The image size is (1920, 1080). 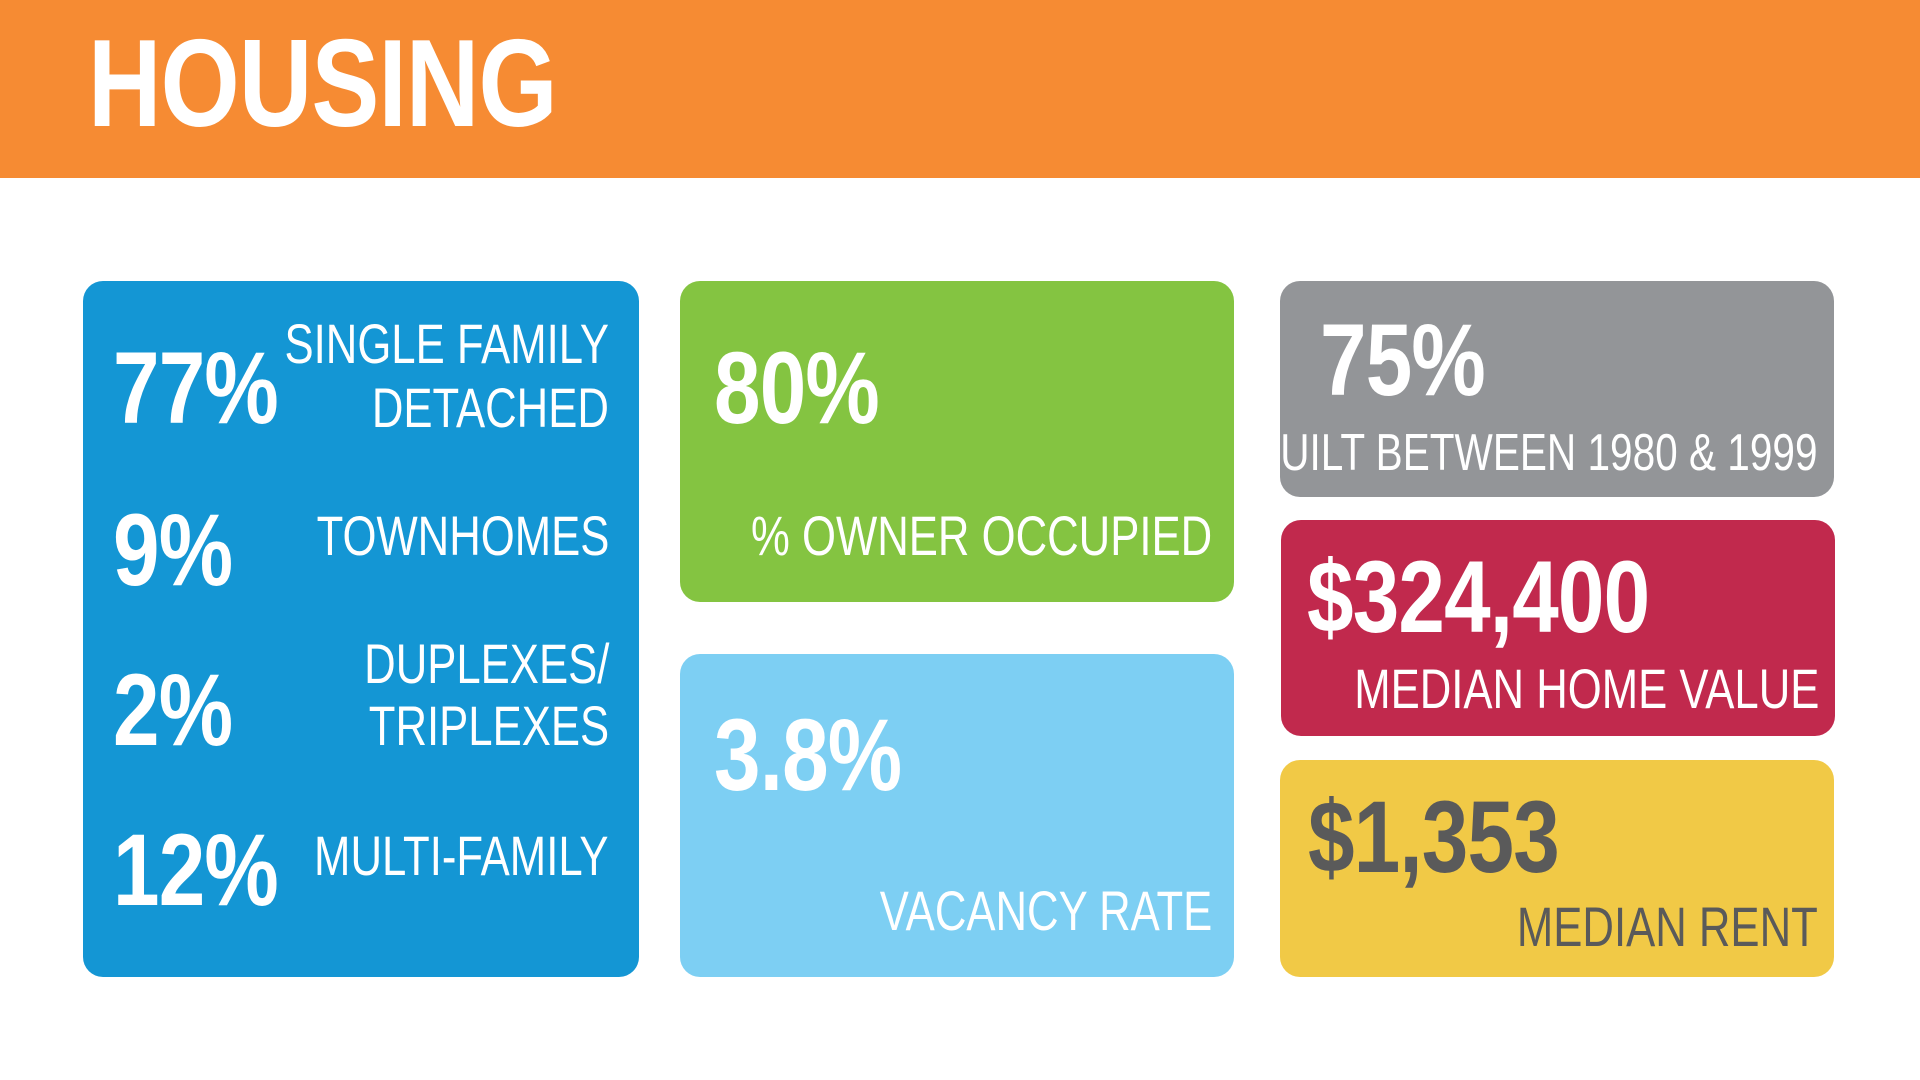 I want to click on townhomes-percent: 9%, so click(x=173, y=550).